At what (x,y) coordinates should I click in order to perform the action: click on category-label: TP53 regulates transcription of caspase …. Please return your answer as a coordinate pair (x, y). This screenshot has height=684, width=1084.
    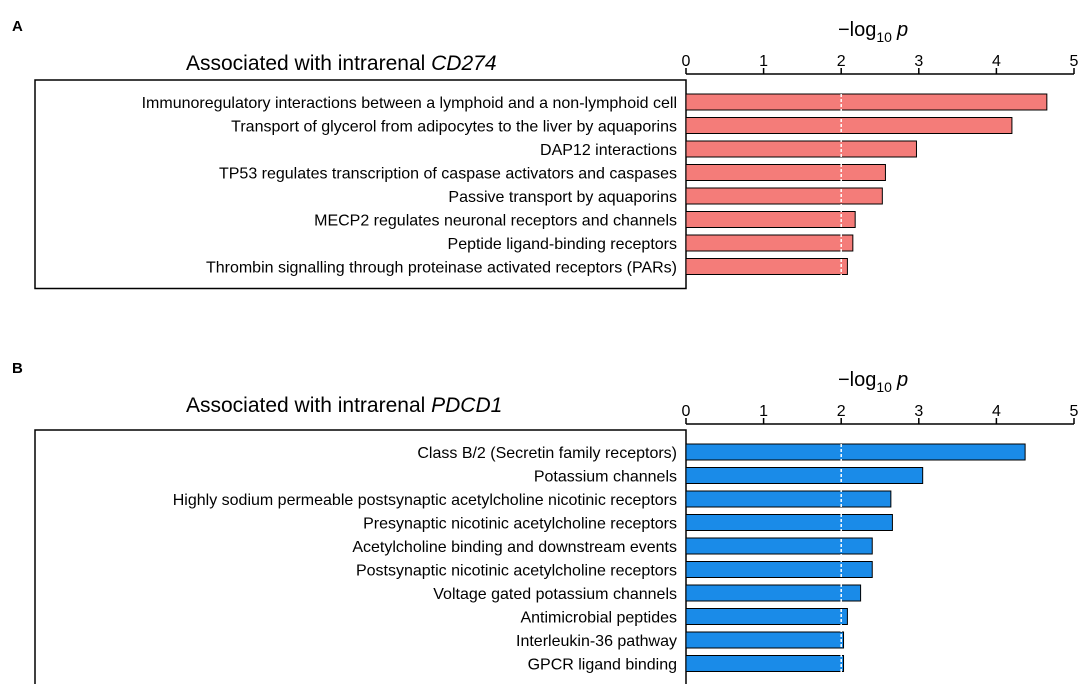
    Looking at the image, I should click on (448, 174).